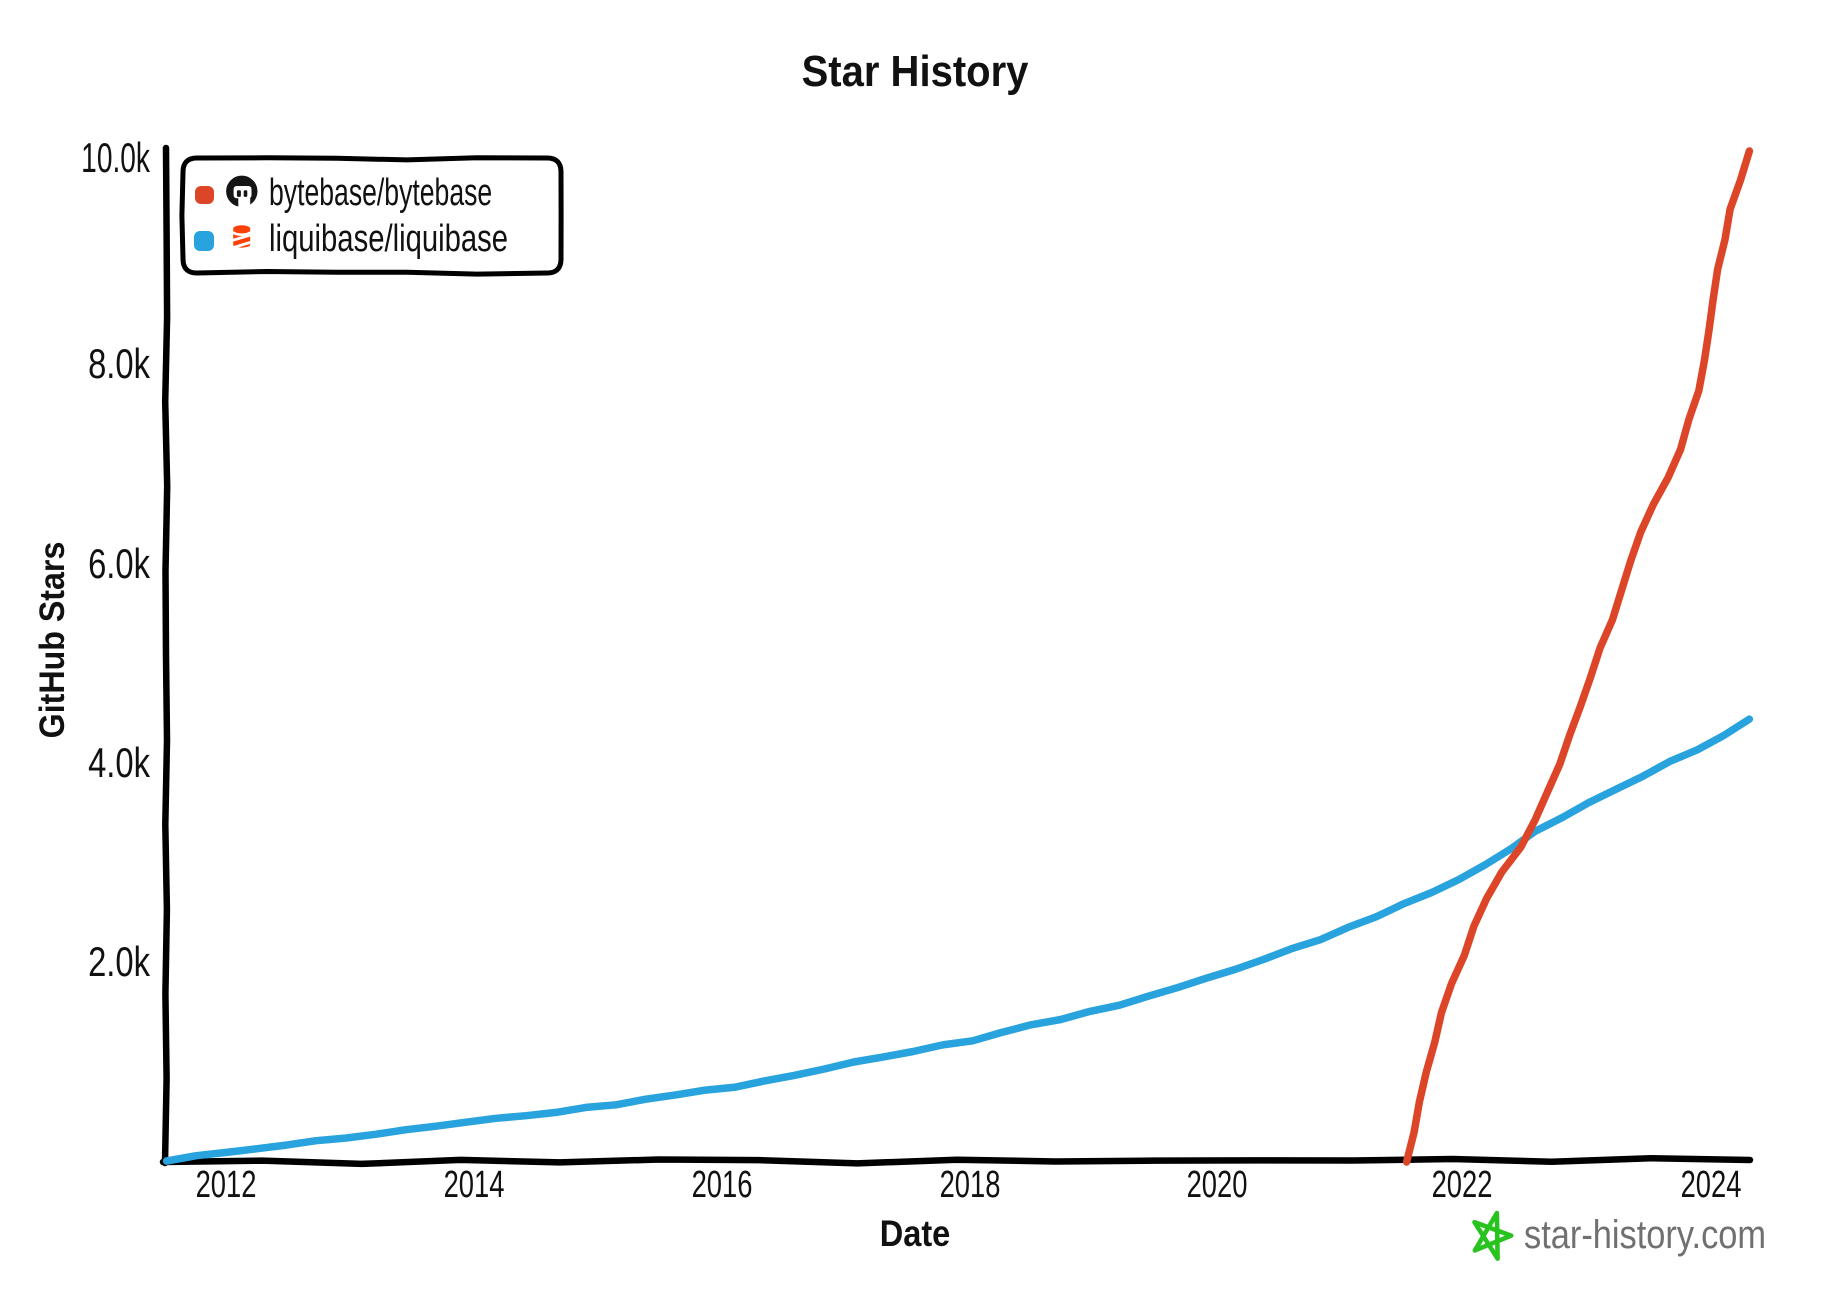 This screenshot has height=1308, width=1832. Describe the element at coordinates (1645, 1234) in the screenshot. I see `svg-text: star-history.com` at that location.